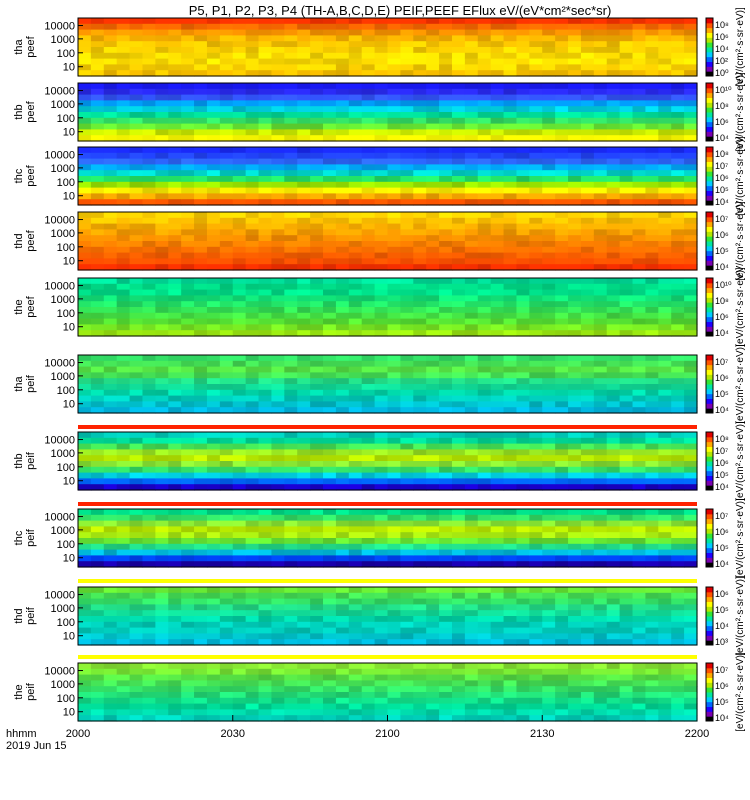 The image size is (750, 800). What do you see at coordinates (25, 615) in the screenshot?
I see `panel-label: thdpeif` at bounding box center [25, 615].